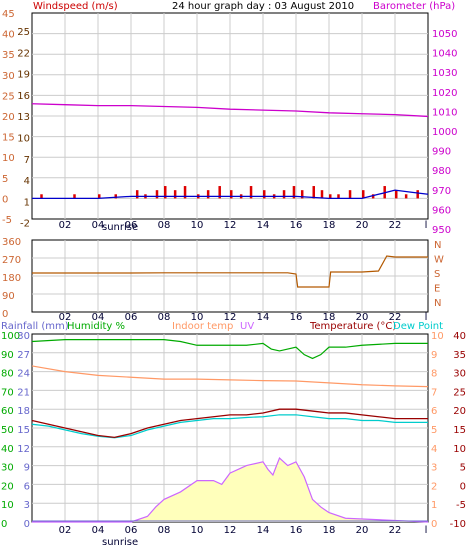 The height and width of the screenshot is (557, 468). What do you see at coordinates (461, 505) in the screenshot?
I see `temp-axis-tick: -5` at bounding box center [461, 505].